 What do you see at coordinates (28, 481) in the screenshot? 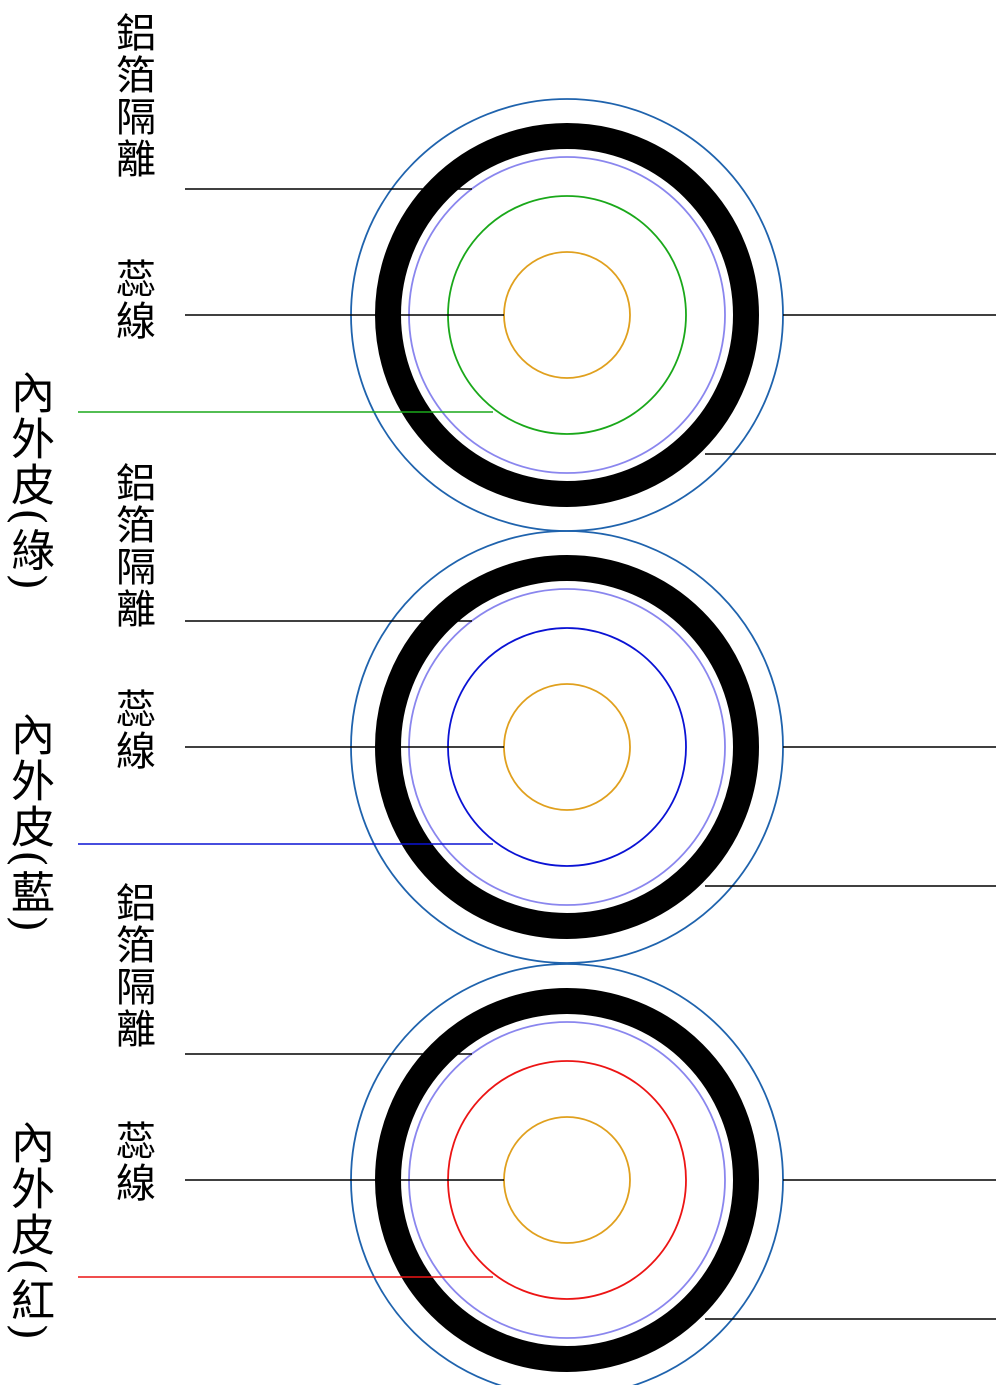
I see `cable-1-jacket-label: 內外皮(綠)` at bounding box center [28, 481].